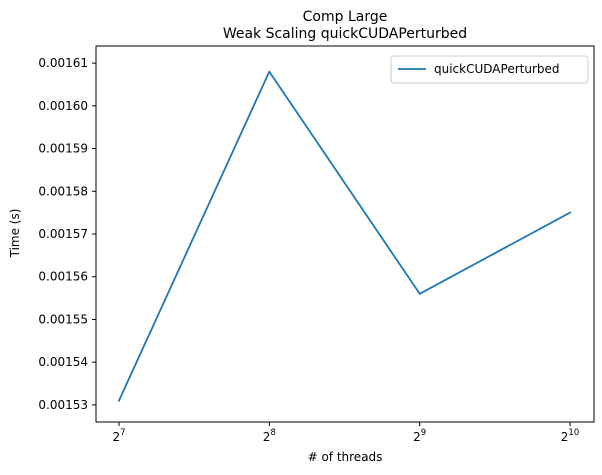 This screenshot has height=475, width=602. What do you see at coordinates (345, 457) in the screenshot?
I see `x-axis-label: # of threads` at bounding box center [345, 457].